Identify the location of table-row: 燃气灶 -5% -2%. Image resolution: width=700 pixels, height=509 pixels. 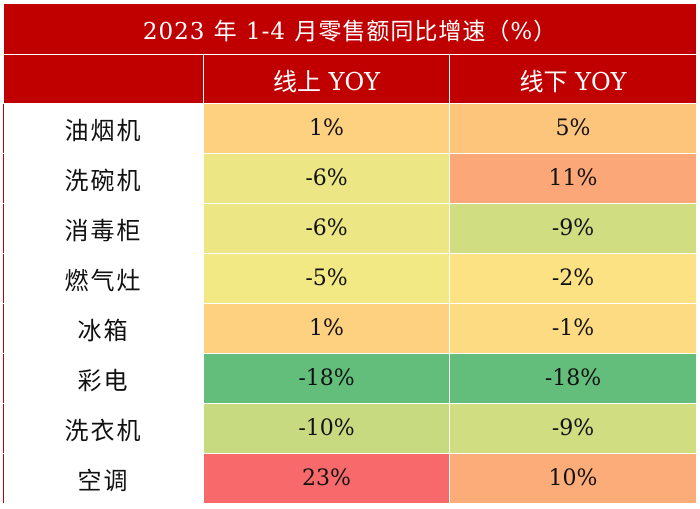
(350, 278).